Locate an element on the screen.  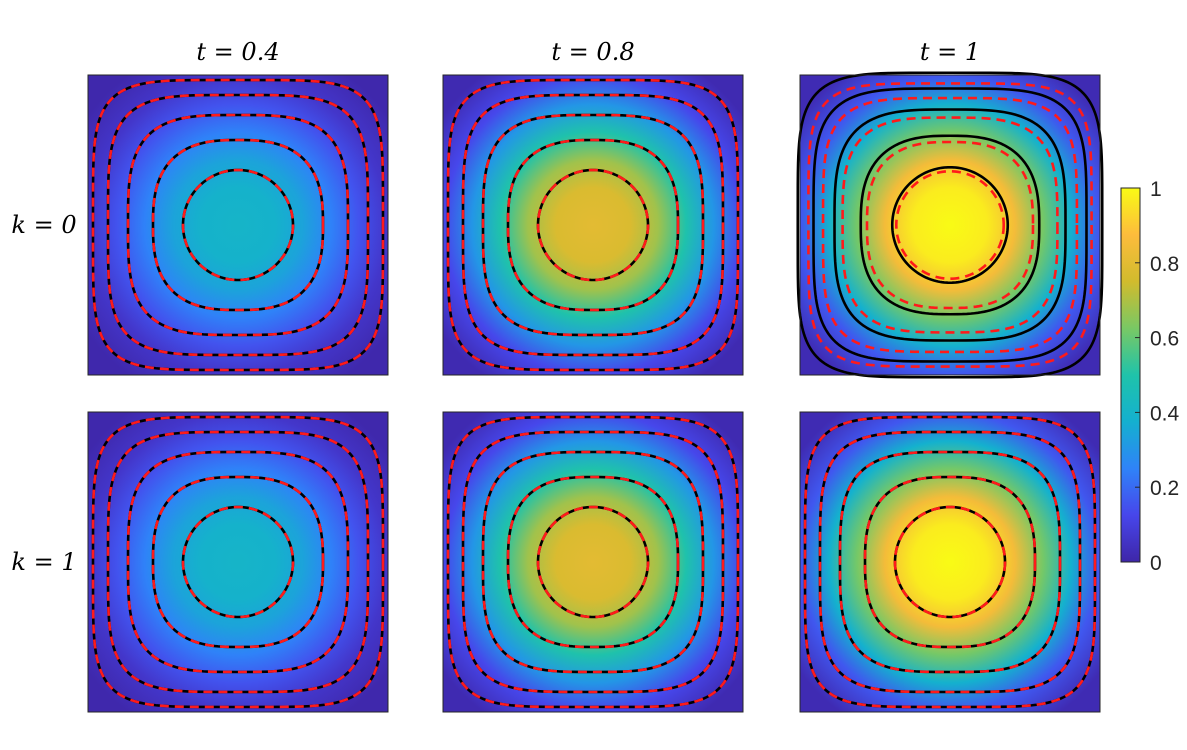
colorbar-tick-label: 0.6 is located at coordinates (1164, 339).